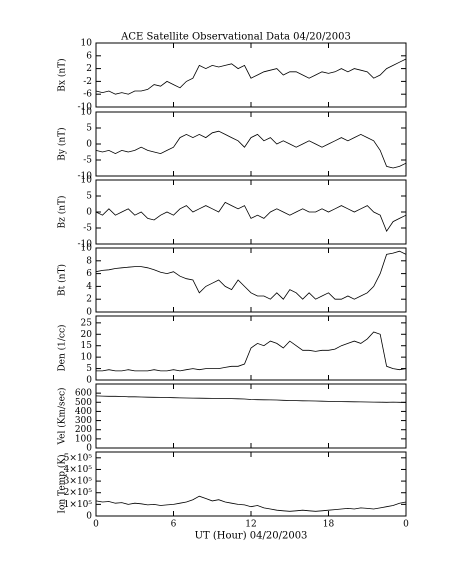  Describe the element at coordinates (83, 403) in the screenshot. I see `y-tick-label: 500` at that location.